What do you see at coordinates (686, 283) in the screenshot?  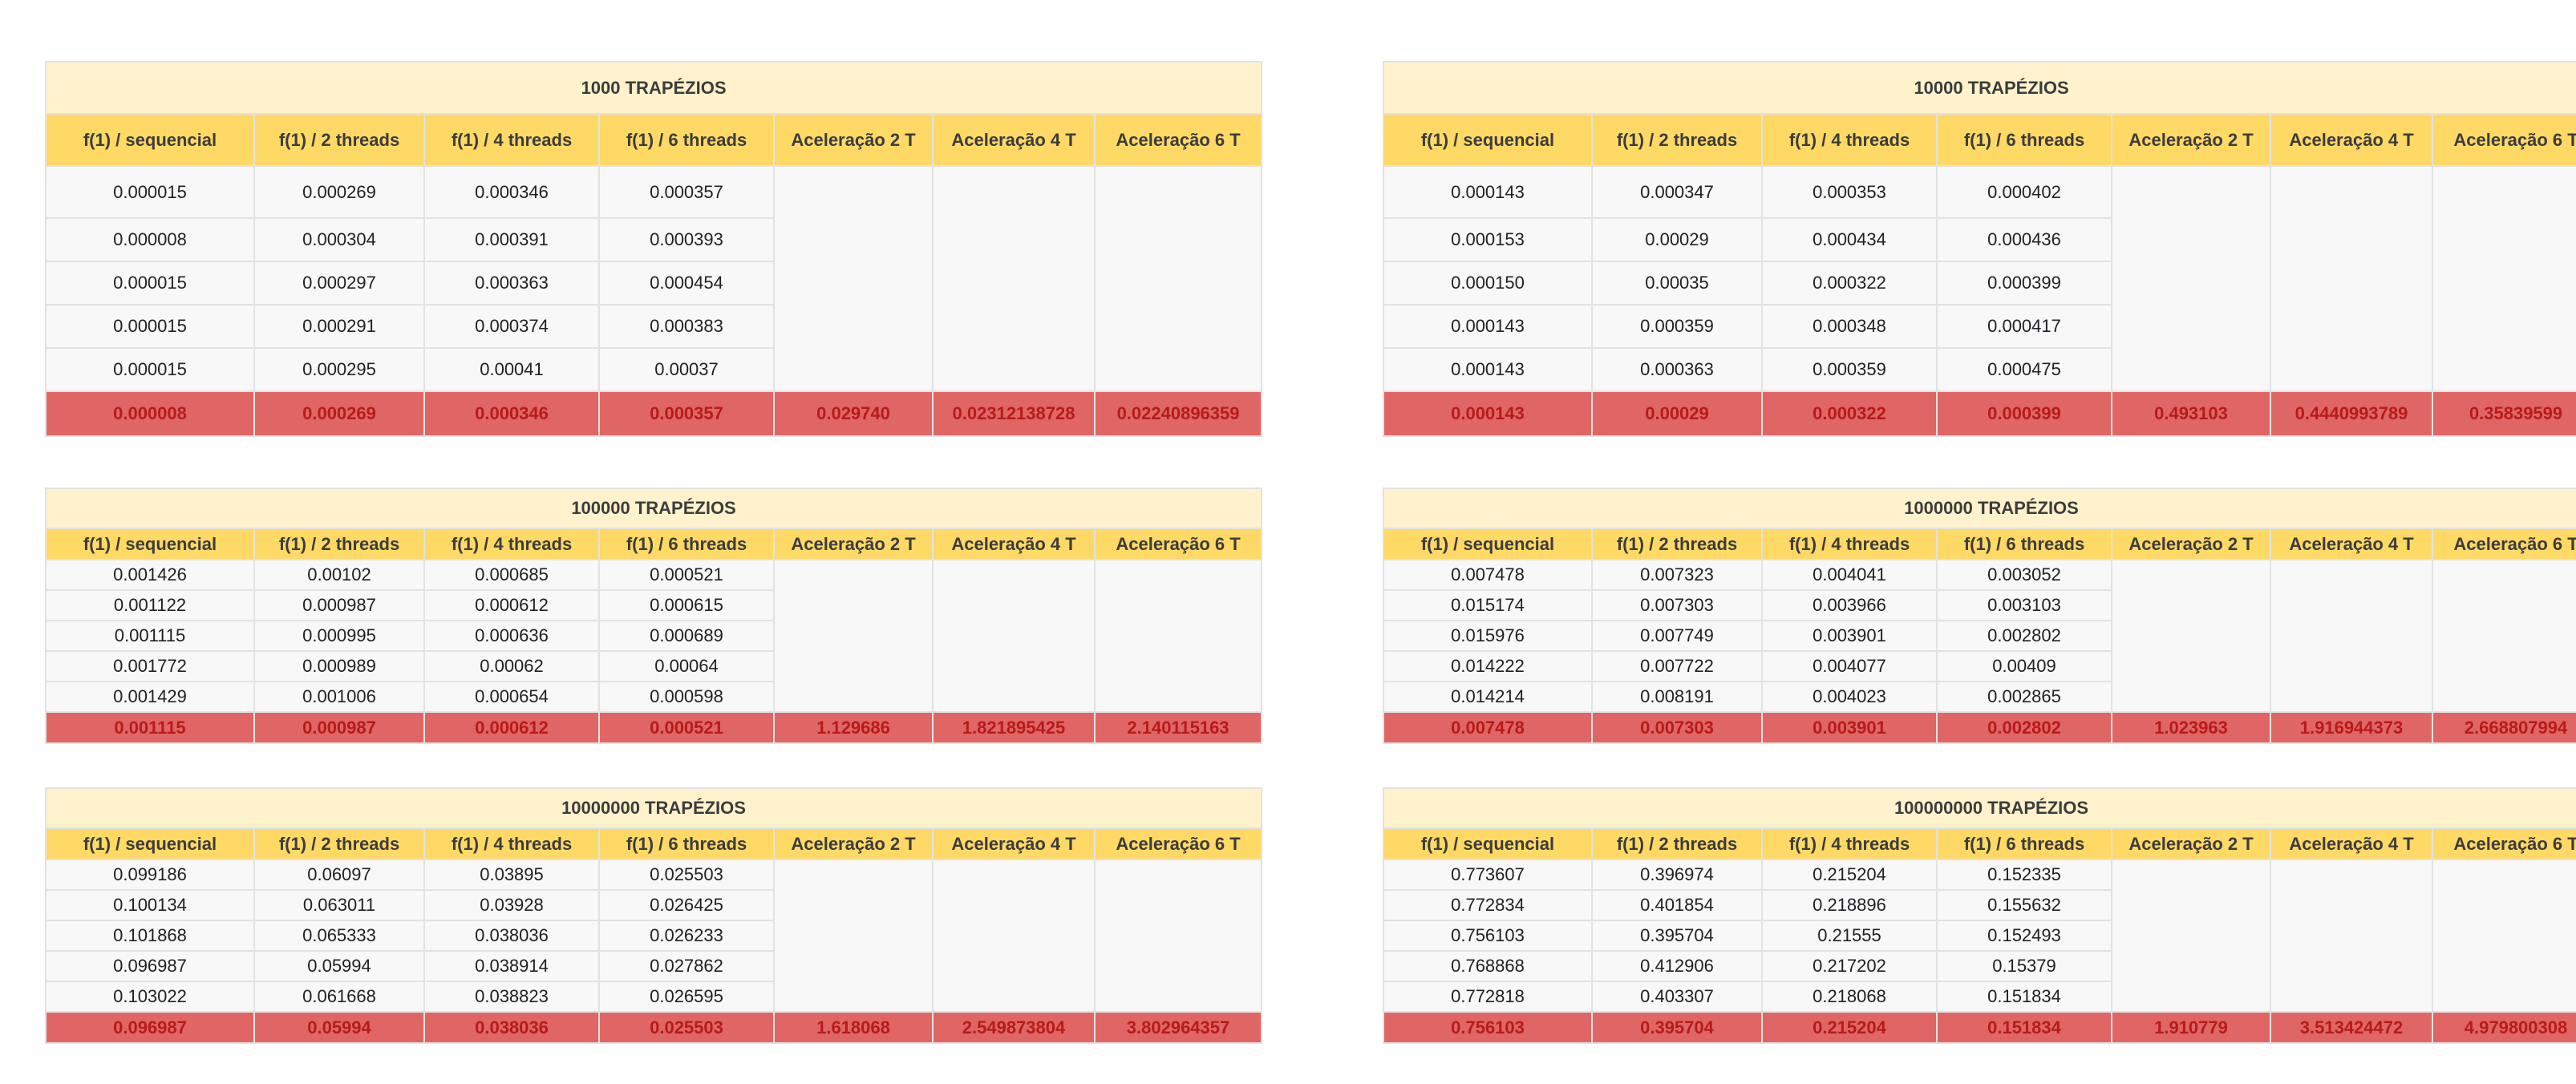 I see `data-cell: 0.000454` at bounding box center [686, 283].